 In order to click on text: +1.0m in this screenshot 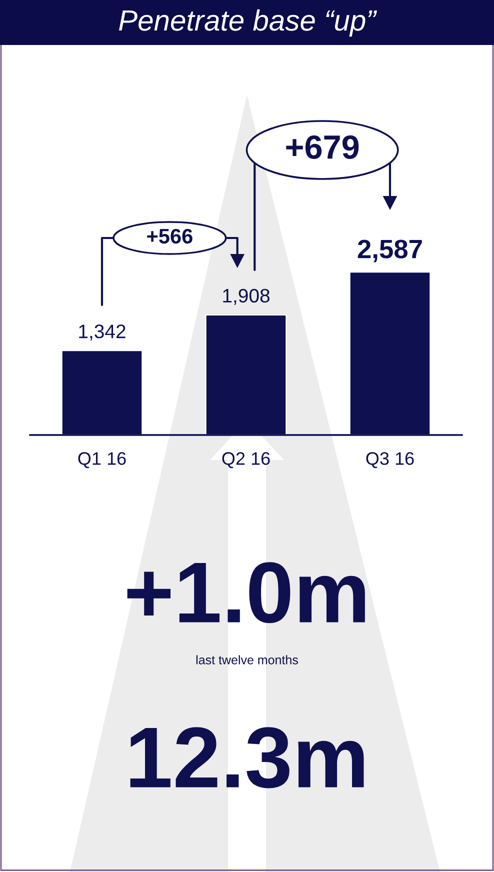, I will do `click(246, 593)`.